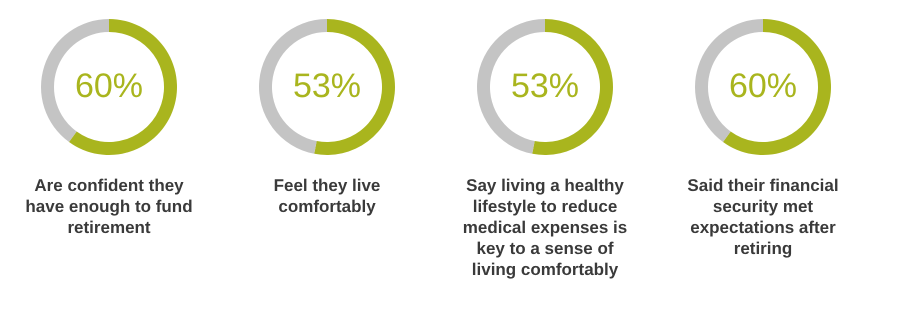 Image resolution: width=900 pixels, height=336 pixels. Describe the element at coordinates (763, 217) in the screenshot. I see `text: Said their financial security met expectations after retiring` at that location.